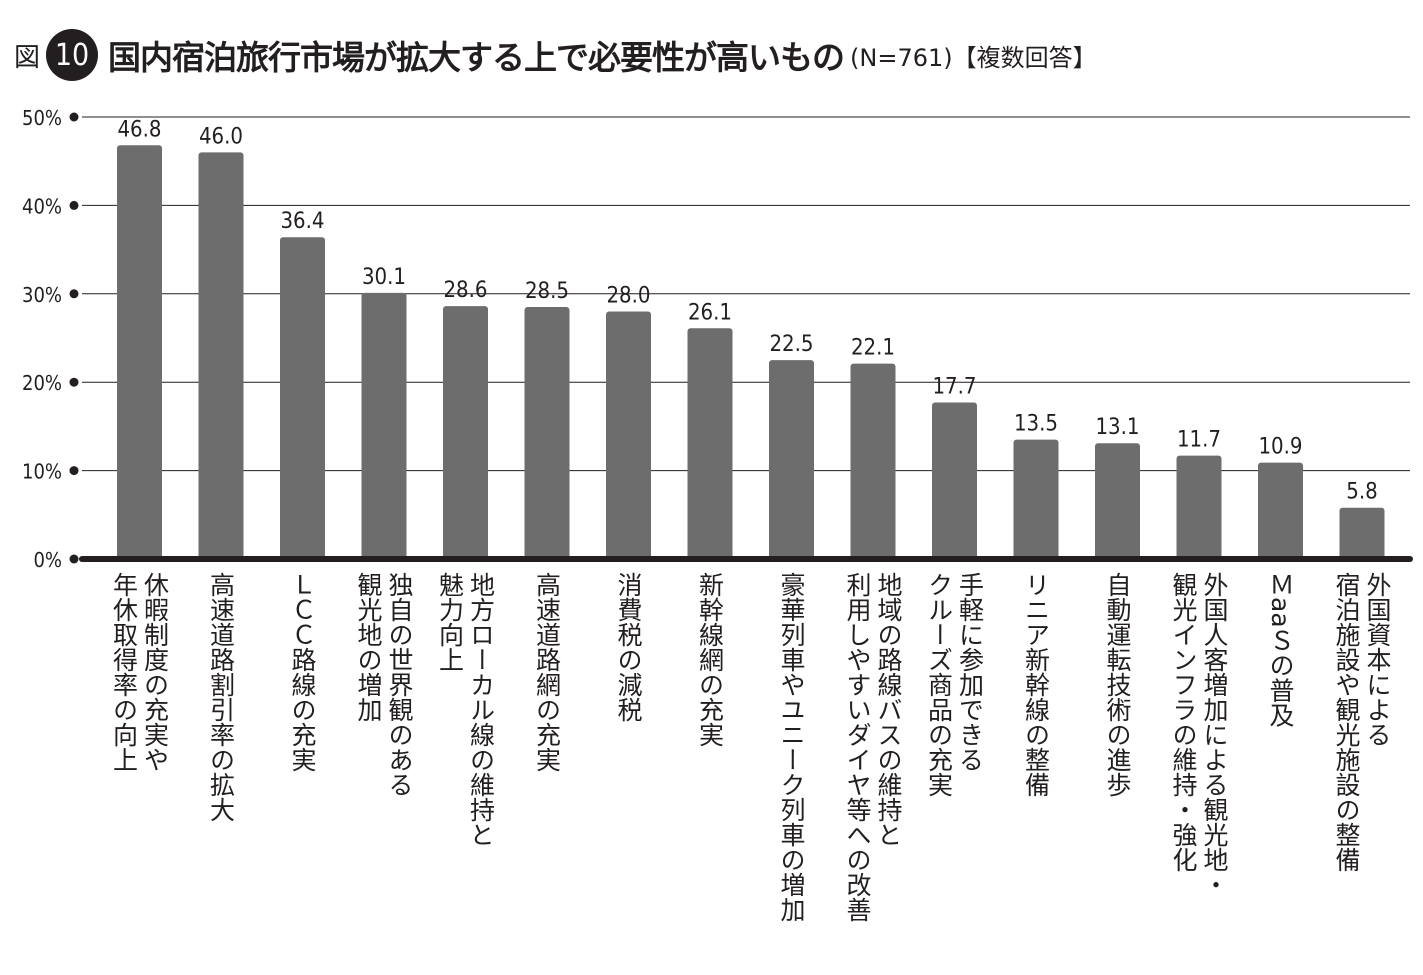  Describe the element at coordinates (476, 57) in the screenshot. I see `chart-title: 国内宿泊旅行市場が拡大する上で必要性が高いもの` at that location.